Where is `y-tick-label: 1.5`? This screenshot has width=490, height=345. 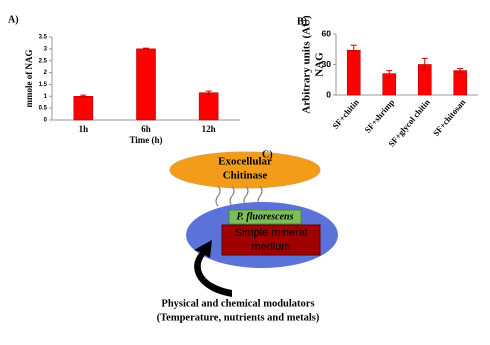
y-tick-label: 1.5 is located at coordinates (43, 85).